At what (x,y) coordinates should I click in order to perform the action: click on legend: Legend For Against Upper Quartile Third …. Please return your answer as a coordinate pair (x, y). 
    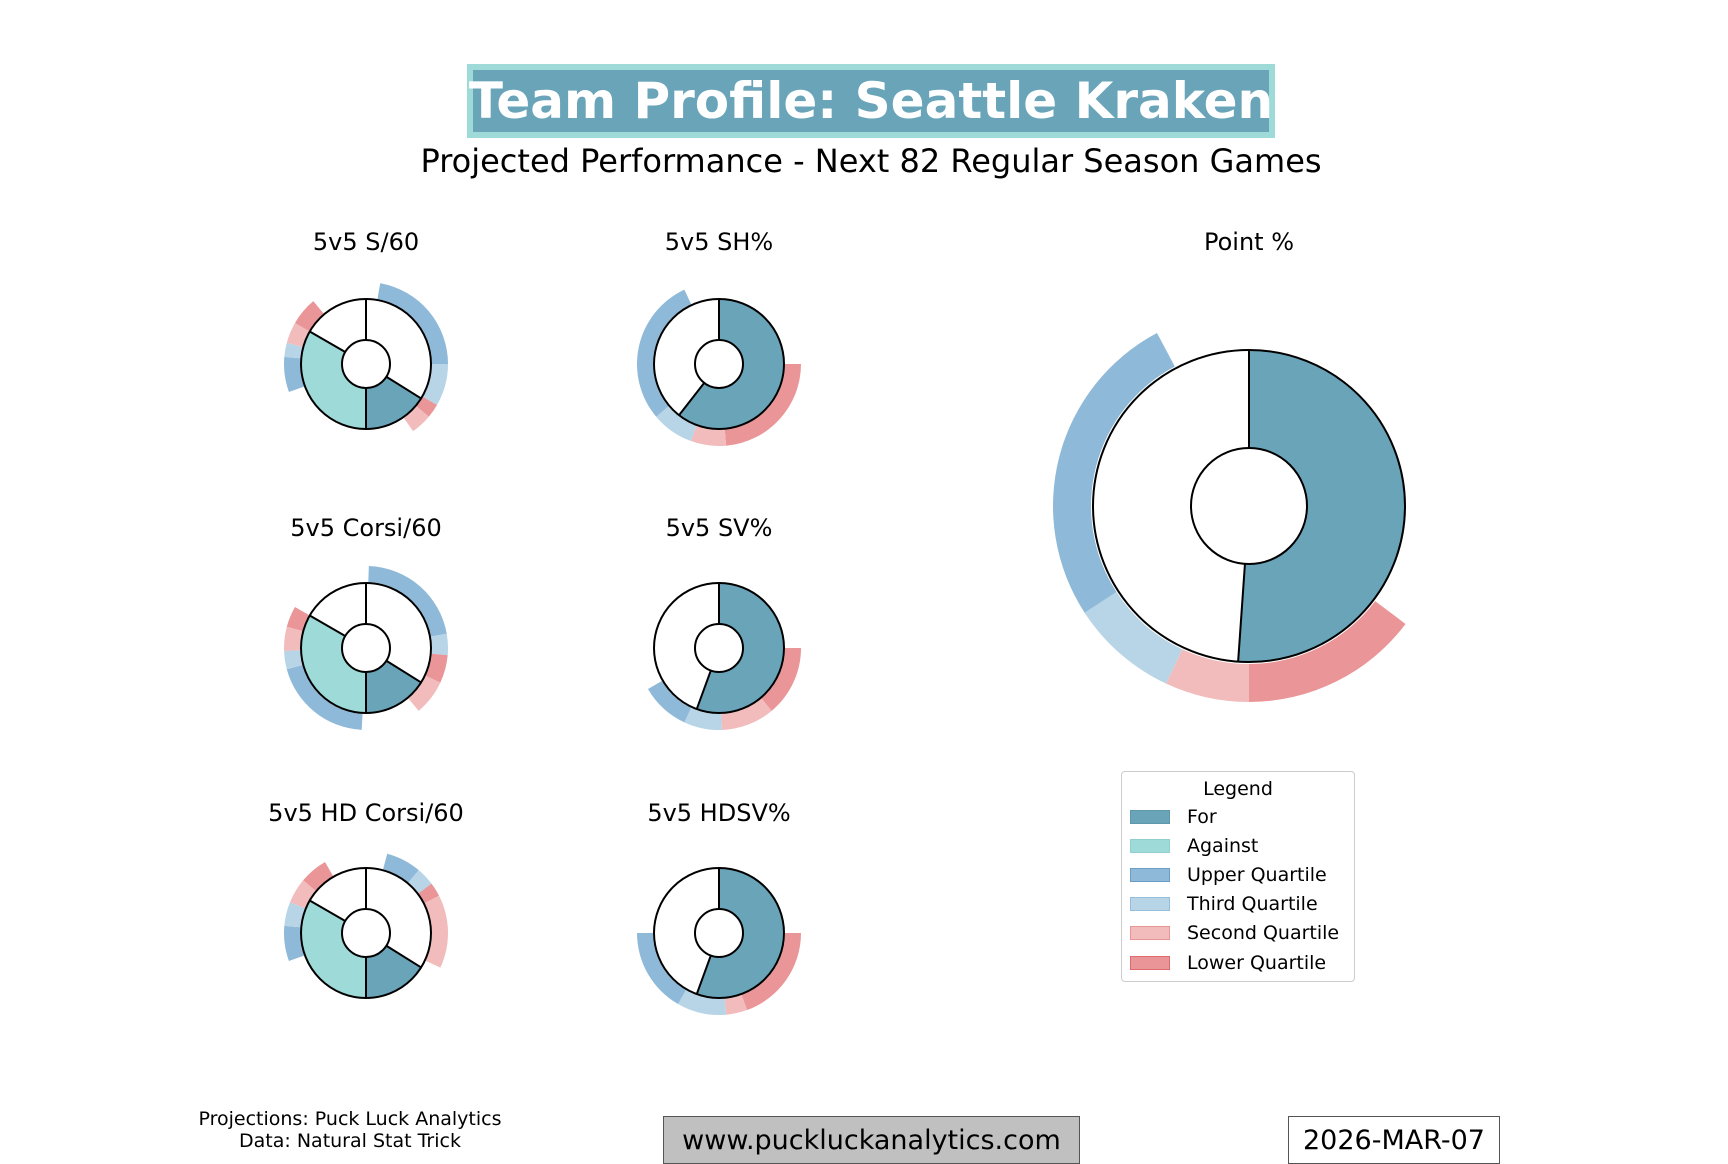
    Looking at the image, I should click on (1238, 876).